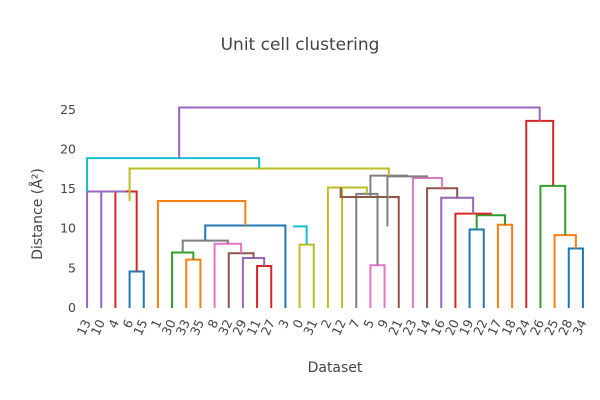  What do you see at coordinates (239, 327) in the screenshot?
I see `x-tick-label: 29` at bounding box center [239, 327].